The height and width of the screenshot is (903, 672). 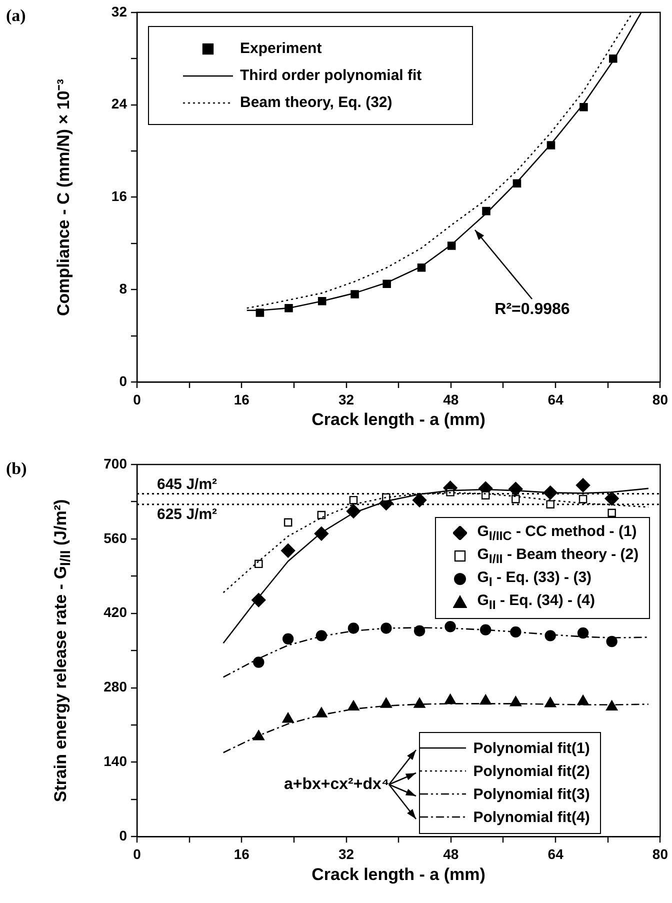 What do you see at coordinates (531, 771) in the screenshot?
I see `legend-label: Polynomial fit(2)` at bounding box center [531, 771].